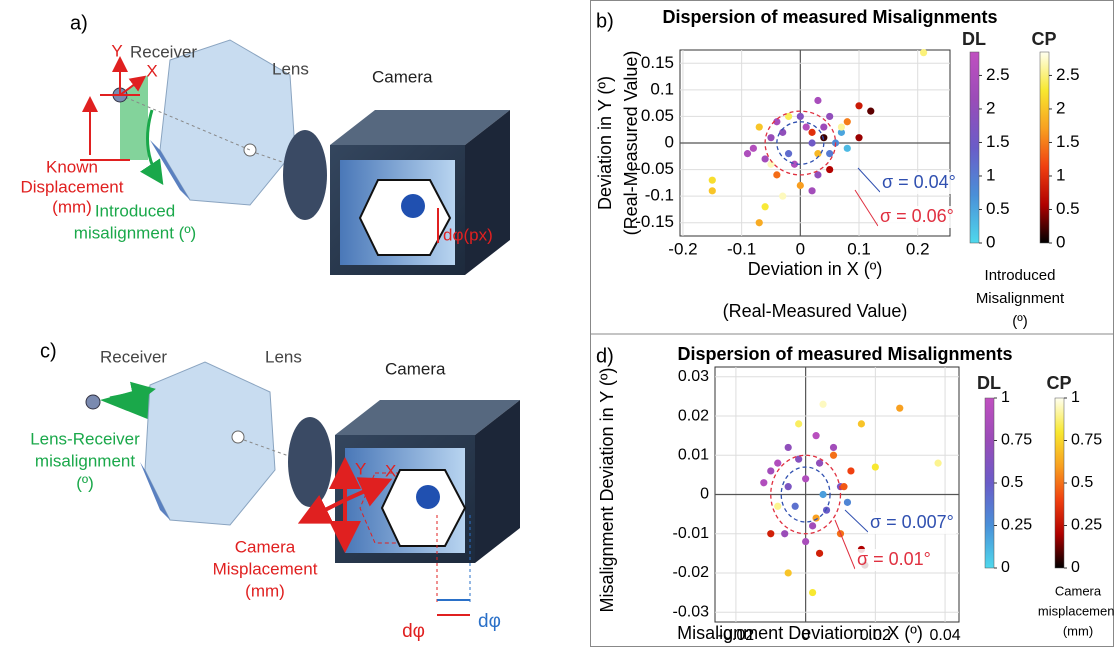 The image size is (1114, 647). Describe the element at coordinates (135, 232) in the screenshot. I see `misalignment-label: misalignment (º)` at that location.